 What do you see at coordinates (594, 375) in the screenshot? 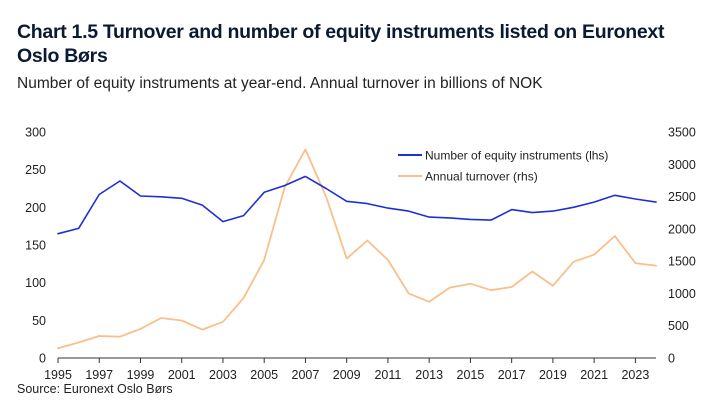
I see `x-tick-label: 2021` at bounding box center [594, 375].